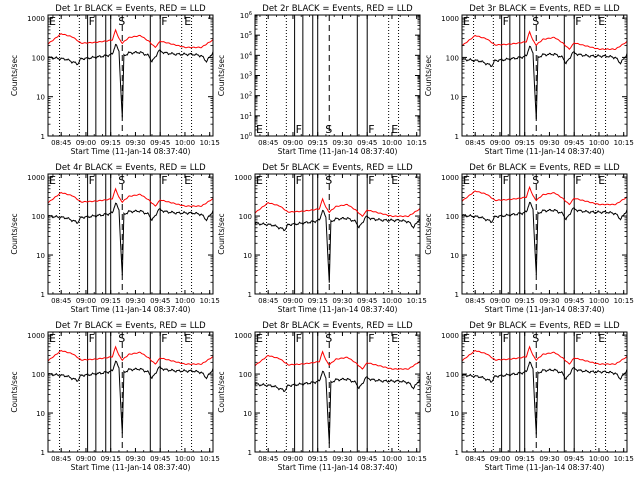  Describe the element at coordinates (130, 326) in the screenshot. I see `panel-title: Det 7r BLACK = Events, RED = LLD` at that location.